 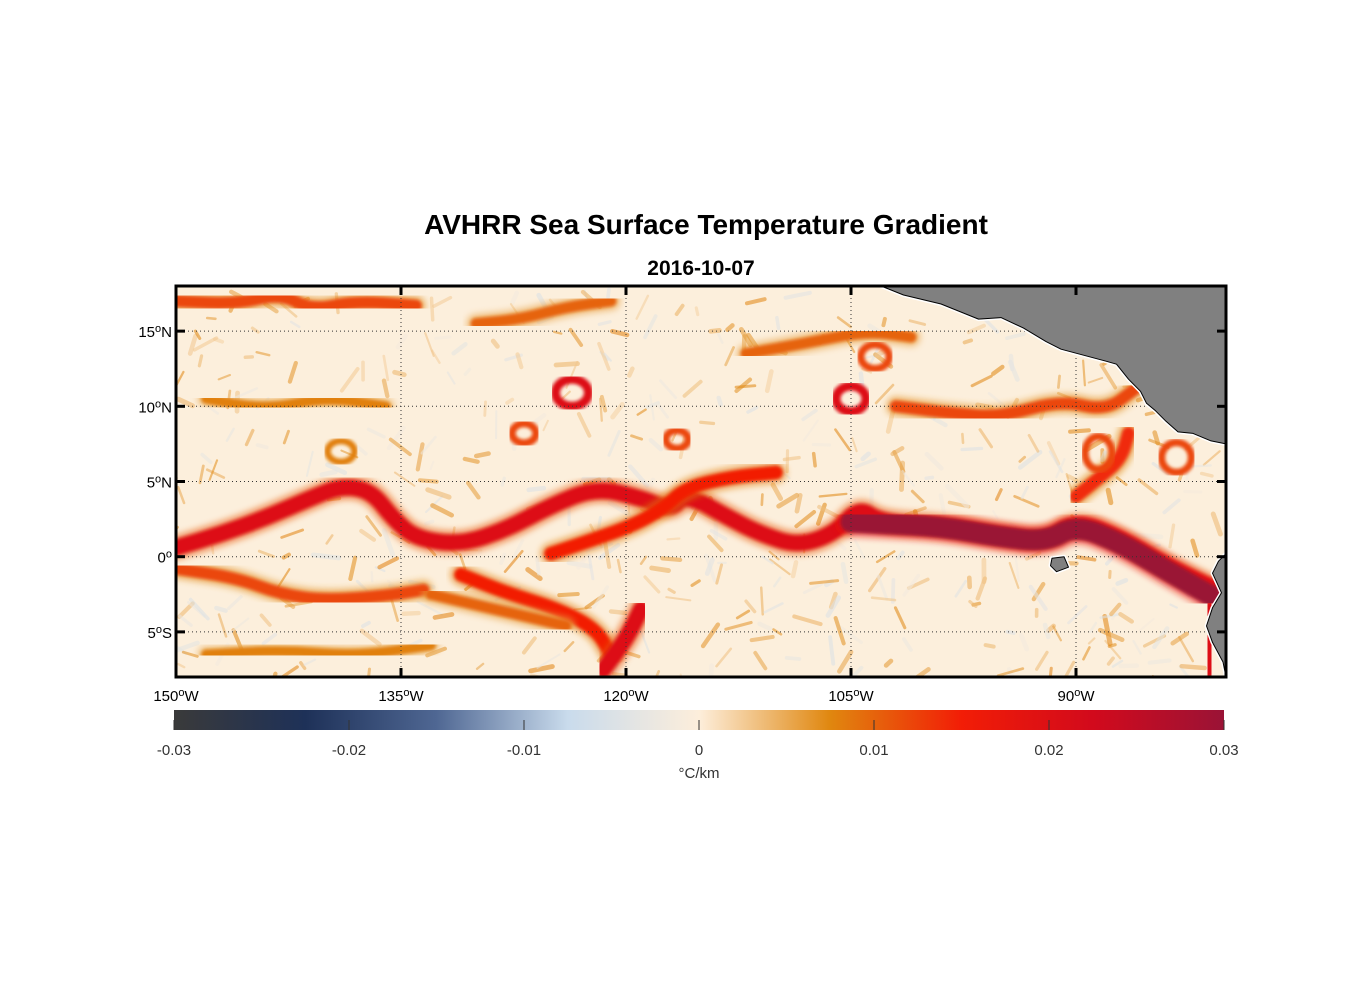 What do you see at coordinates (341, 451) in the screenshot?
I see `eddy-h` at bounding box center [341, 451].